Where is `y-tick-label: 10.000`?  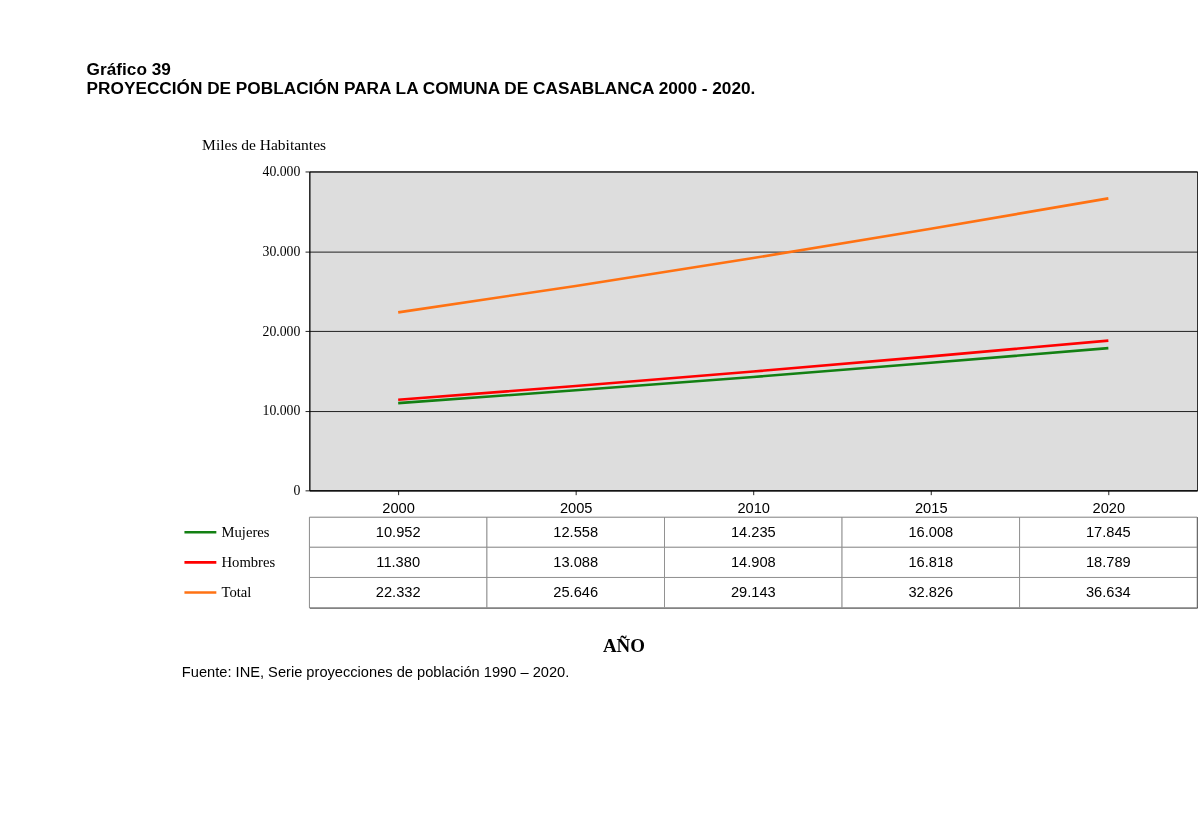 y-tick-label: 10.000 is located at coordinates (281, 411).